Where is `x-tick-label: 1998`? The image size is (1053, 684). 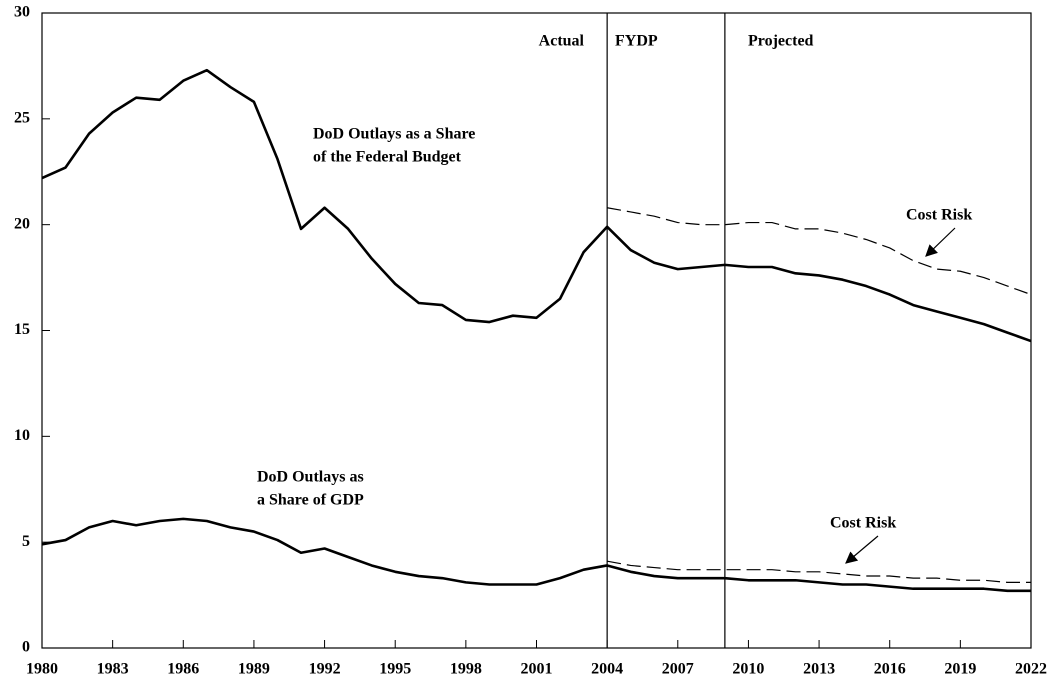 x-tick-label: 1998 is located at coordinates (466, 669).